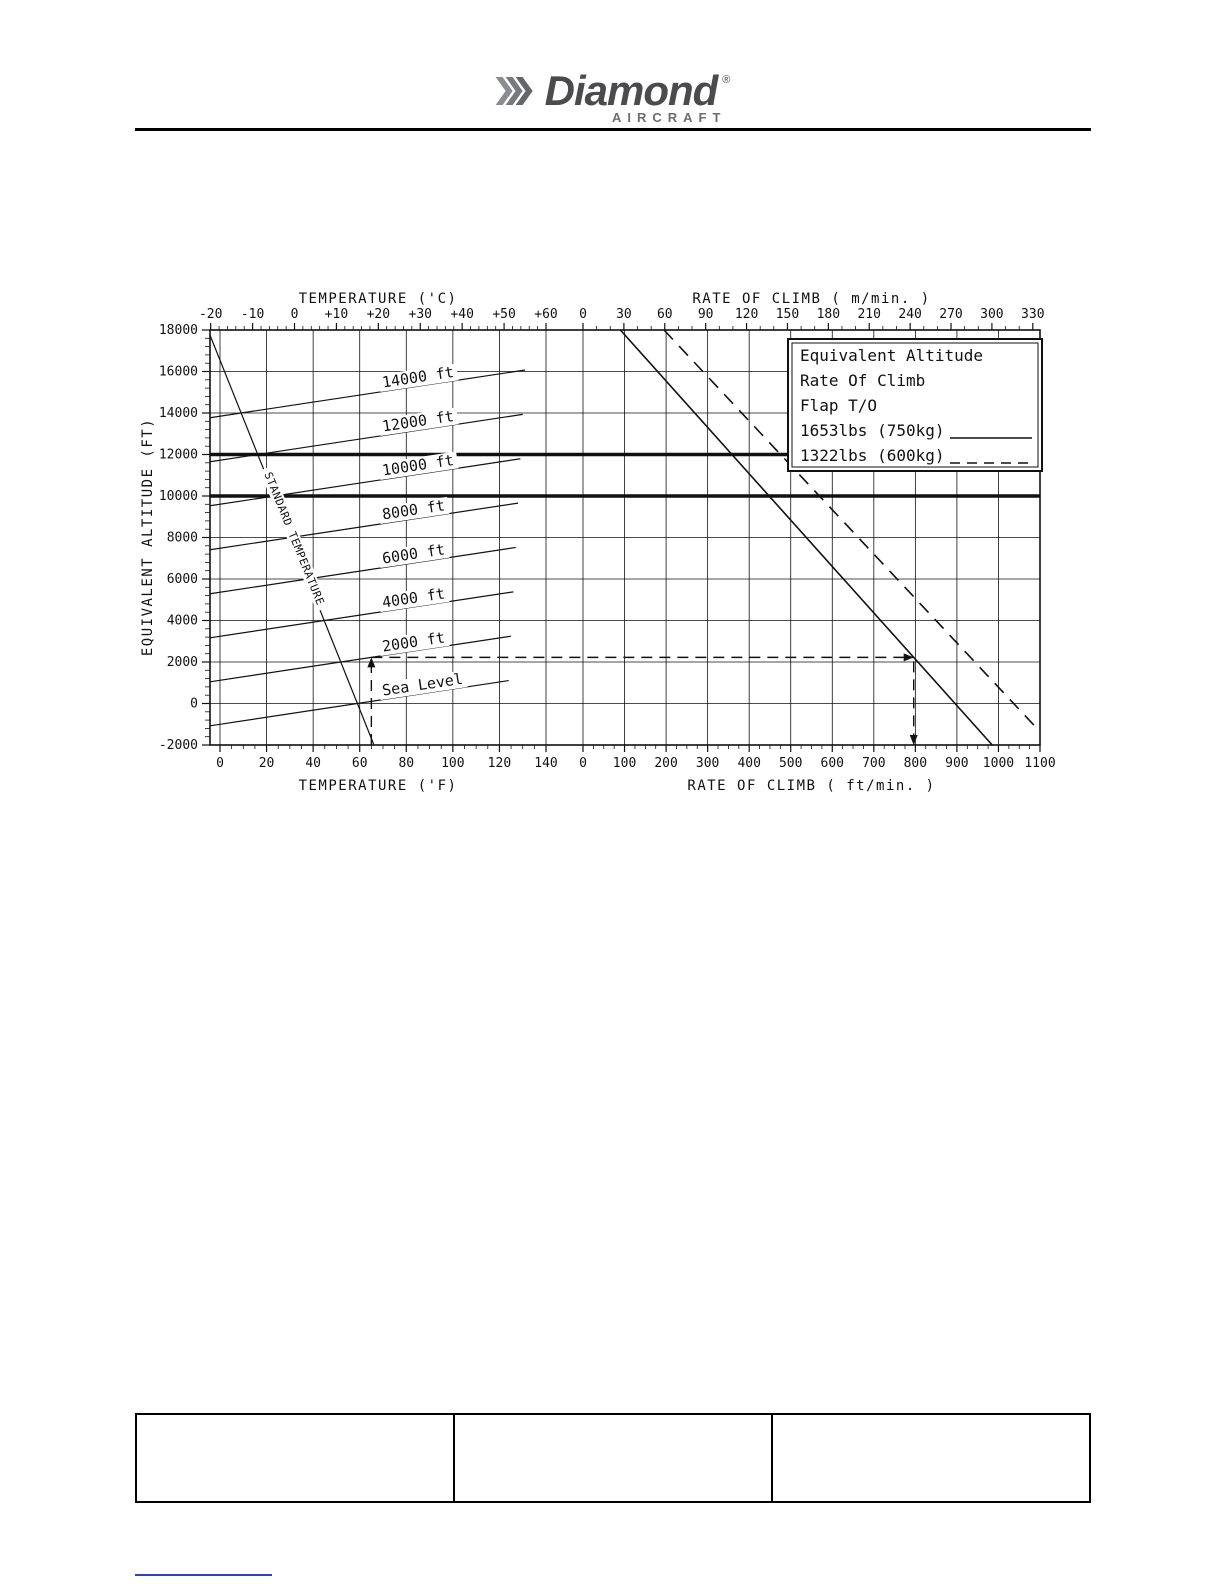 The image size is (1224, 1584). Describe the element at coordinates (872, 455) in the screenshot. I see `svg-text: 1322lbs (600kg)` at that location.